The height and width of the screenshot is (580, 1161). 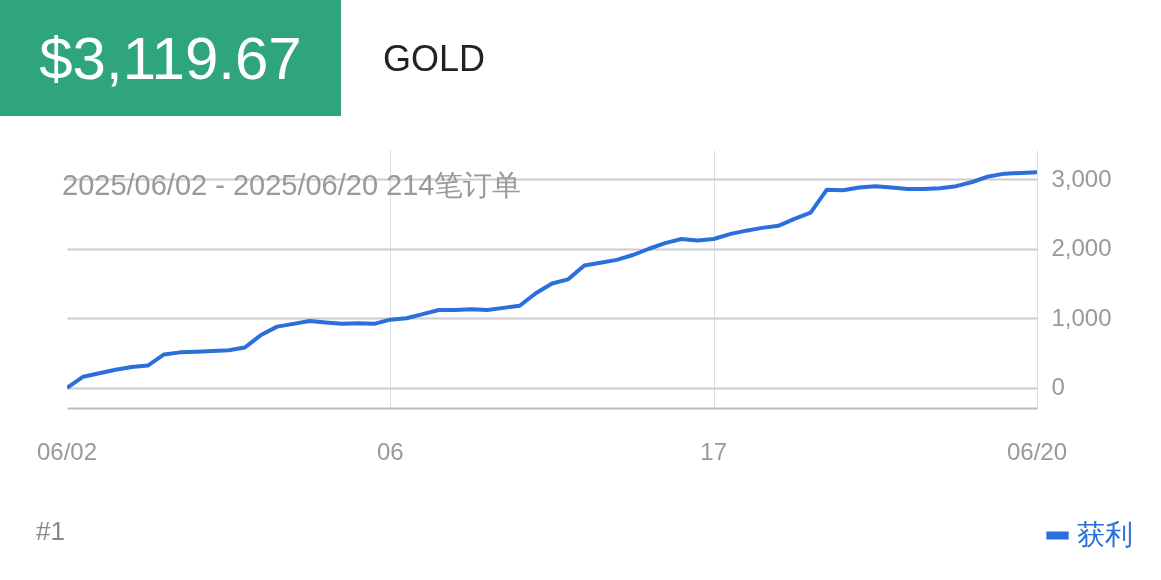 I want to click on x-tick-label: 06/02, so click(x=67, y=451).